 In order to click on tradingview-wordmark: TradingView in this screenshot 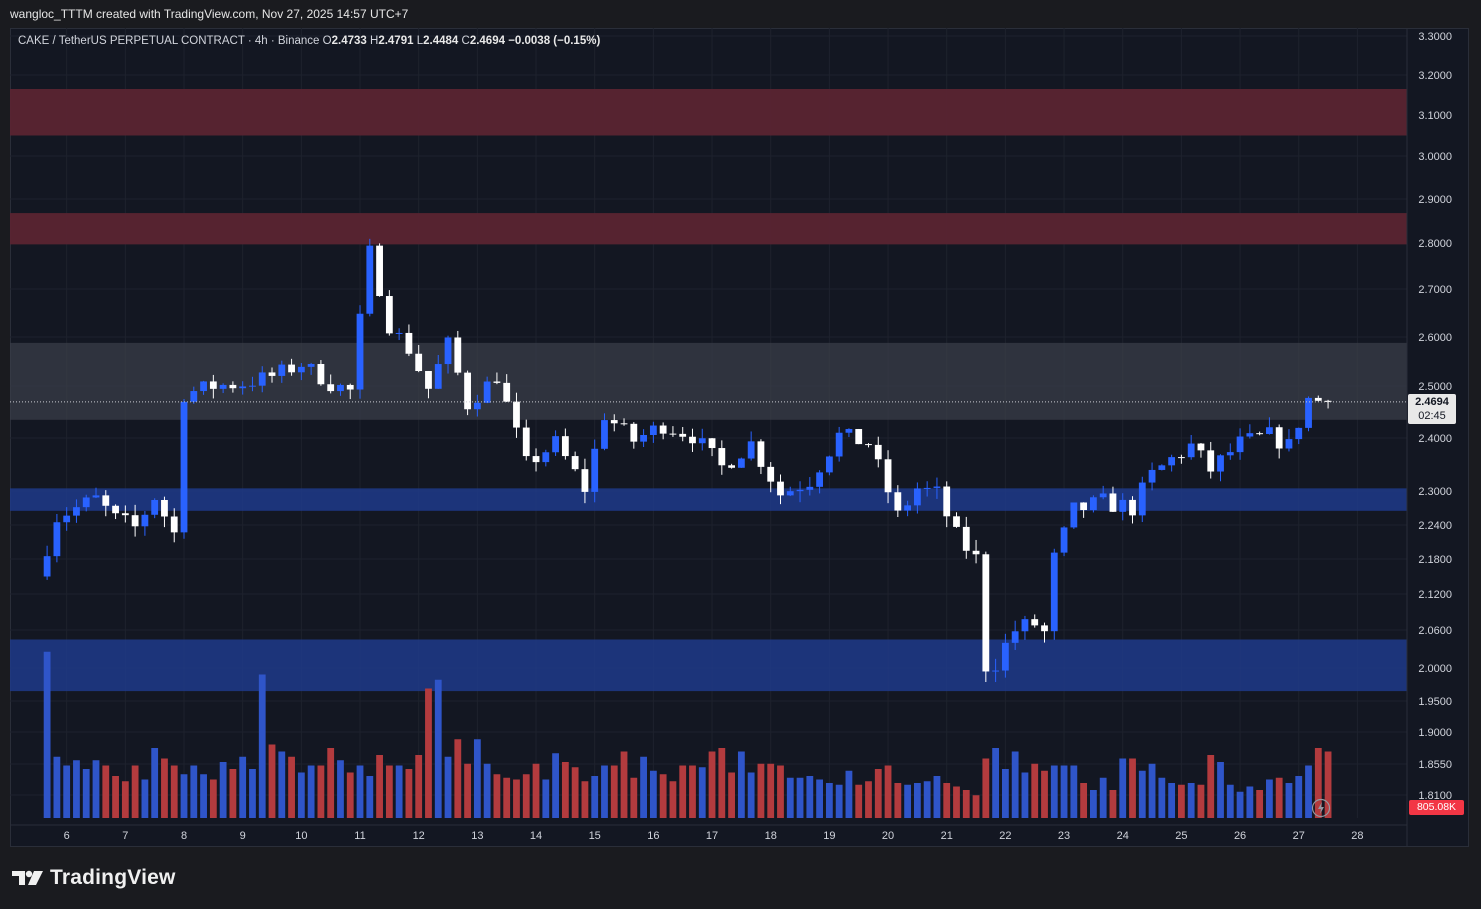, I will do `click(113, 877)`.